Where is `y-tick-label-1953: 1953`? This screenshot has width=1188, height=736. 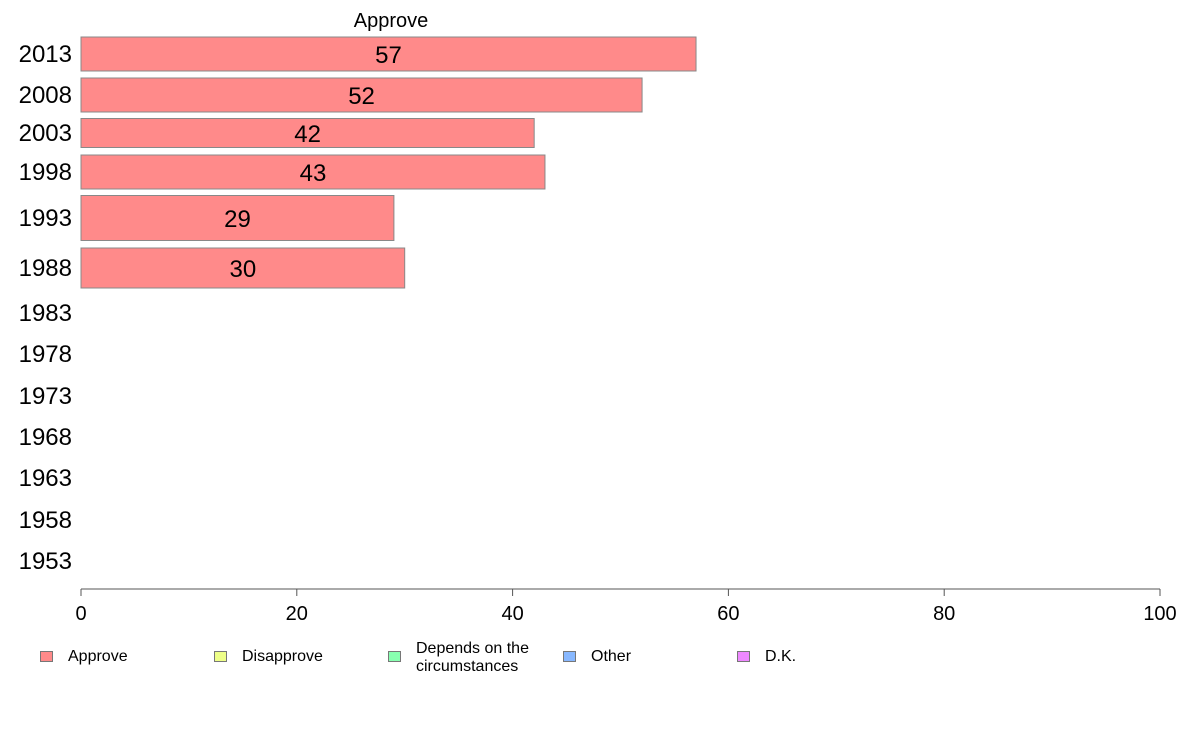
y-tick-label-1953: 1953 is located at coordinates (45, 561).